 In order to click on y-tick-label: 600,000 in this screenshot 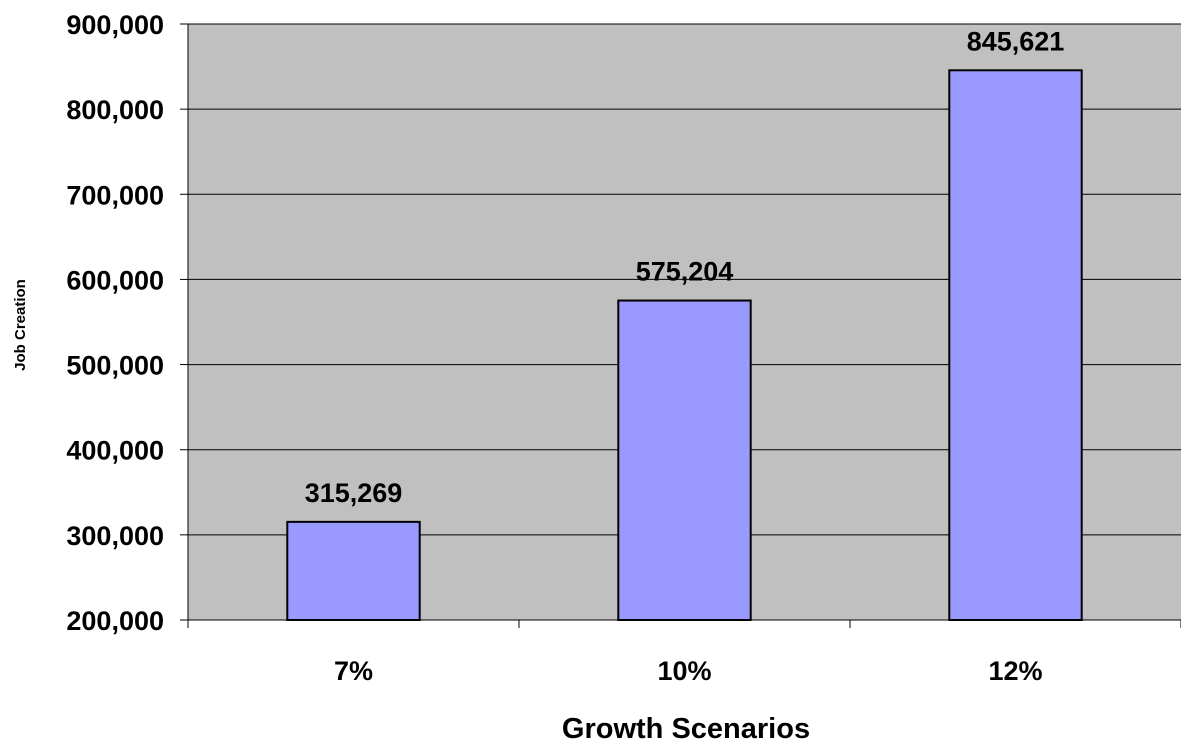, I will do `click(115, 280)`.